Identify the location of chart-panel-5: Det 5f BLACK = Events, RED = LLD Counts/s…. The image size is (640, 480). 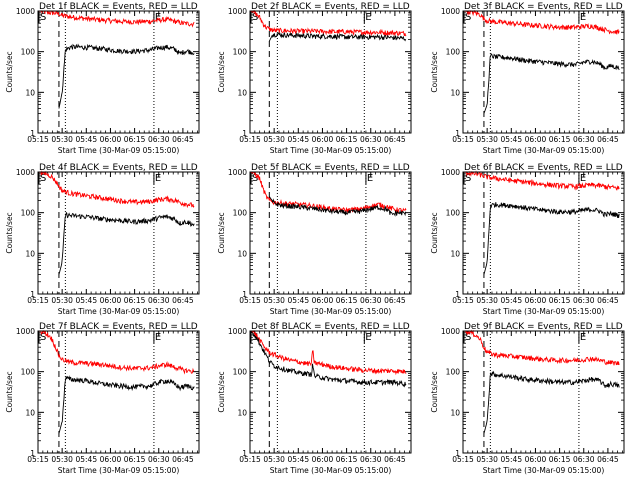
(314, 239).